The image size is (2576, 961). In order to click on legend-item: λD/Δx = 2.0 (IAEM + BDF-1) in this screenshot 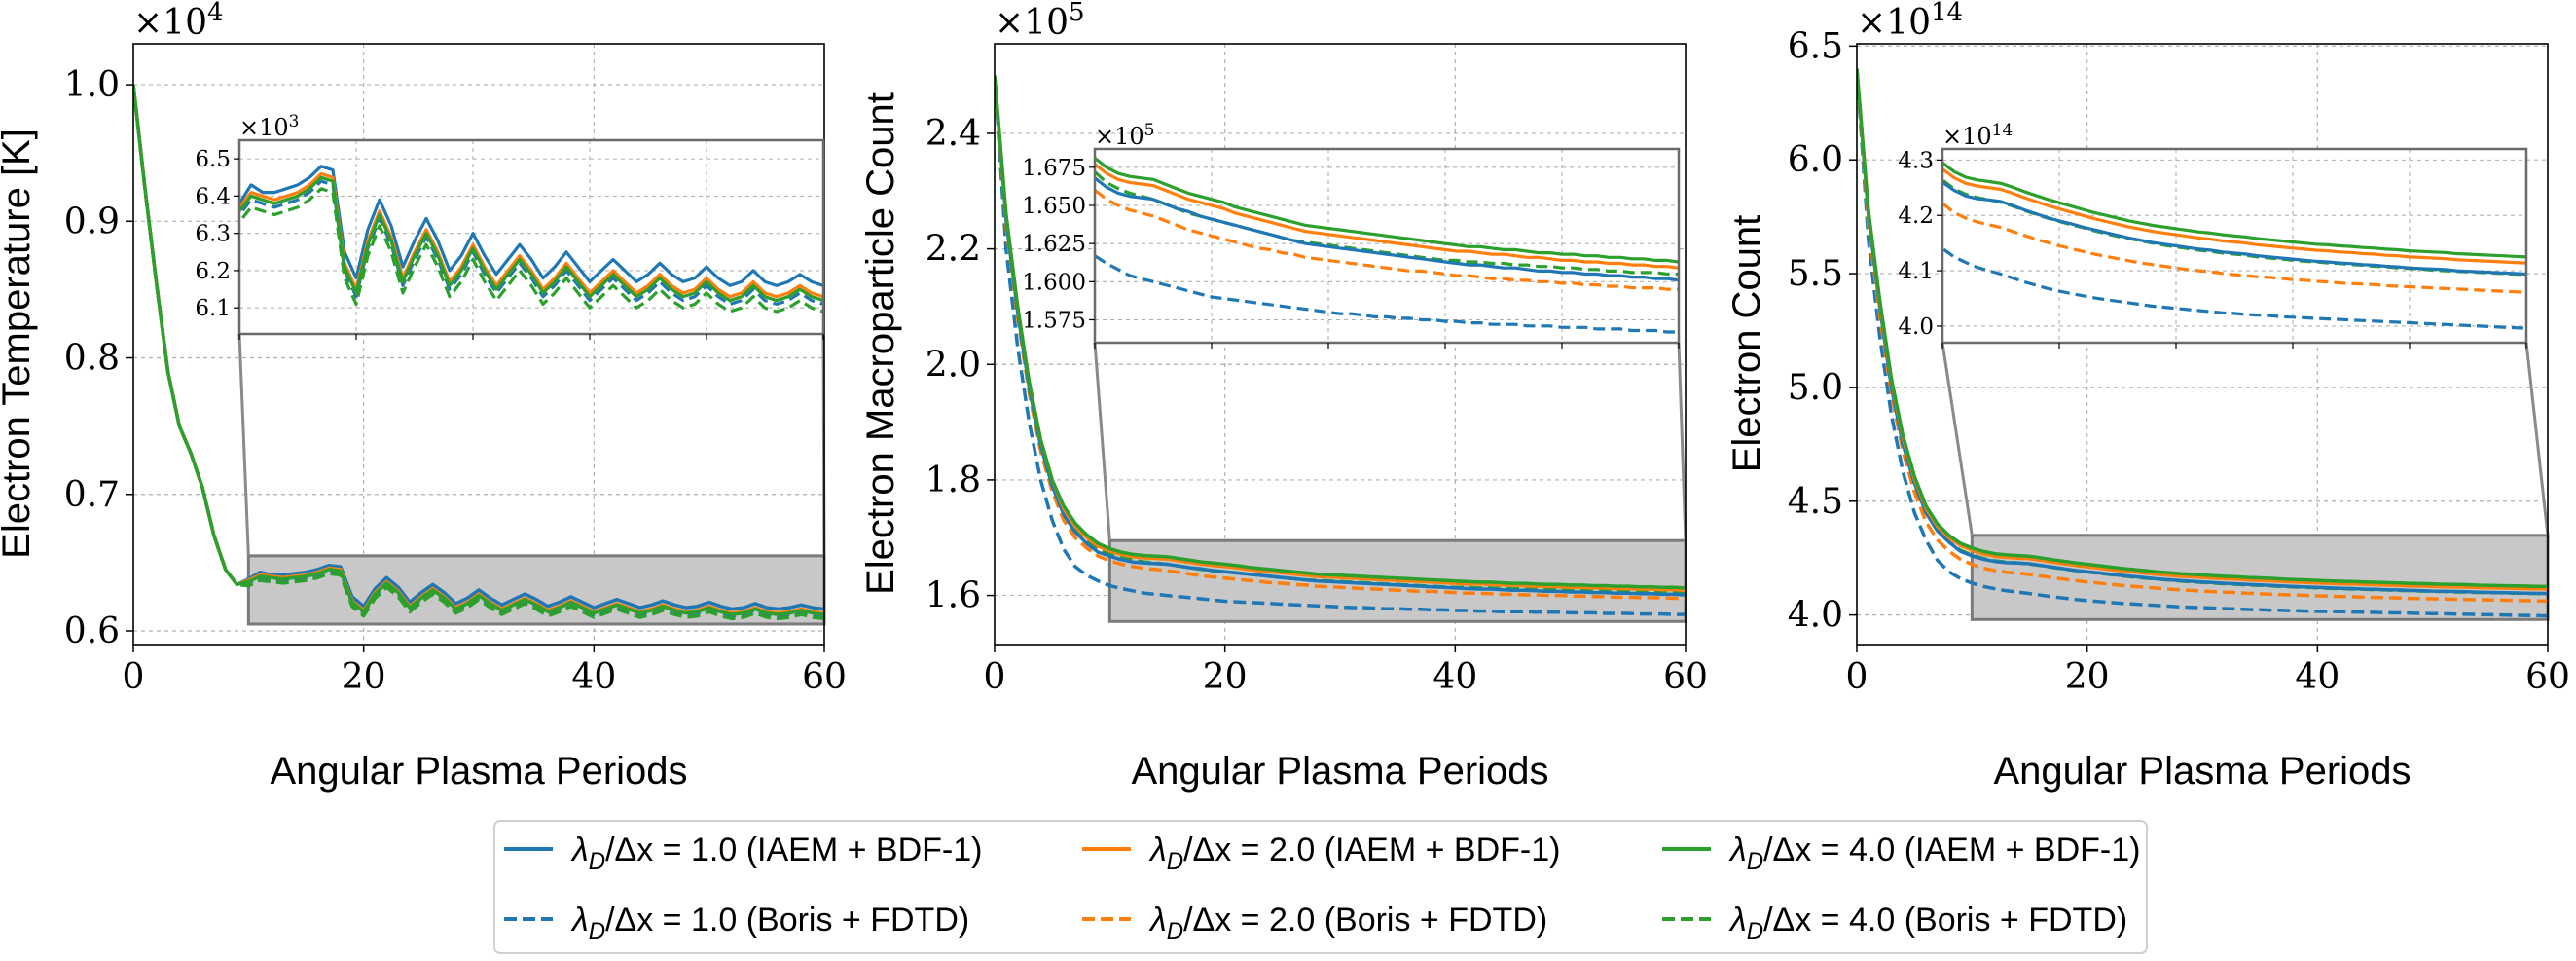, I will do `click(1321, 853)`.